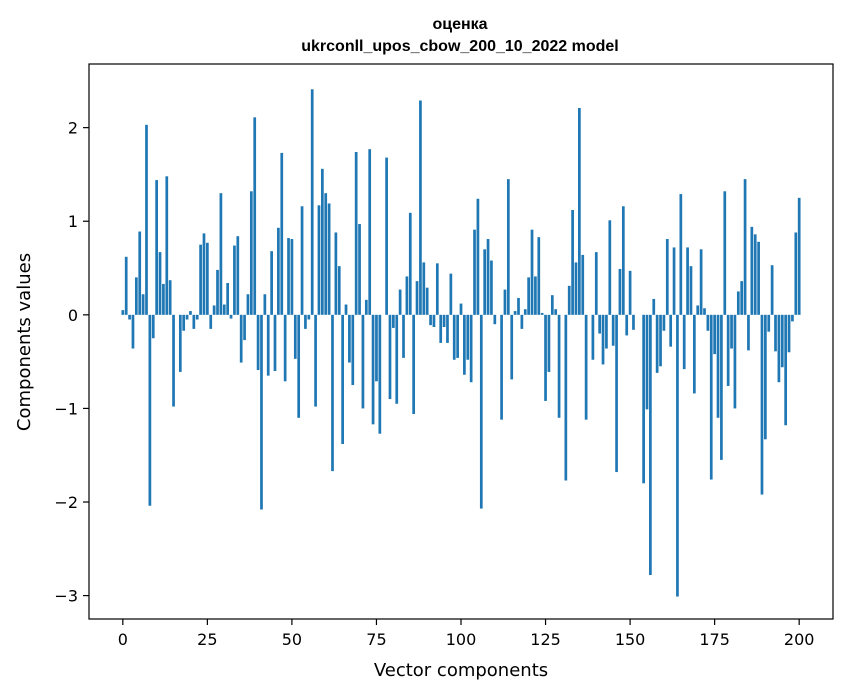 The width and height of the screenshot is (847, 696). I want to click on x-tick-label: 75, so click(376, 639).